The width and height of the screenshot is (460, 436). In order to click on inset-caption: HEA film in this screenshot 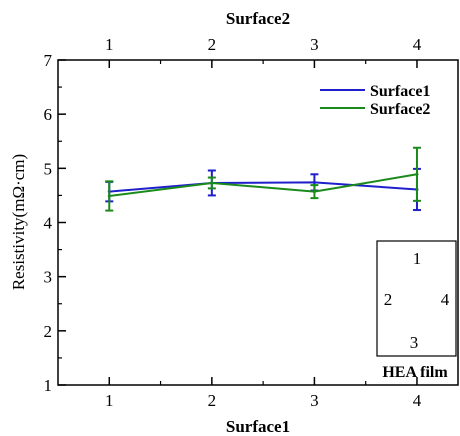, I will do `click(415, 372)`.